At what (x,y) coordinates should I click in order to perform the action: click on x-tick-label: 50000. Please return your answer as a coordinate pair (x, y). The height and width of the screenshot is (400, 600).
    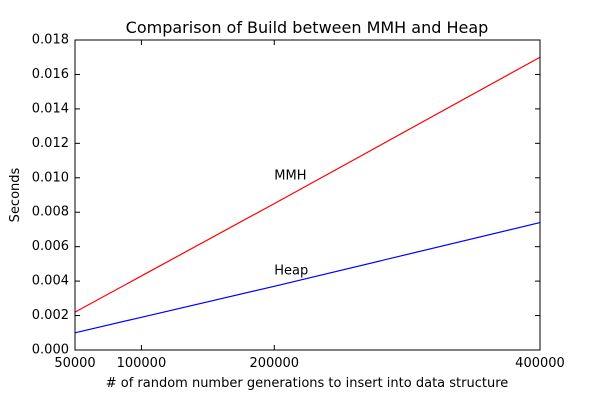
    Looking at the image, I should click on (74, 363).